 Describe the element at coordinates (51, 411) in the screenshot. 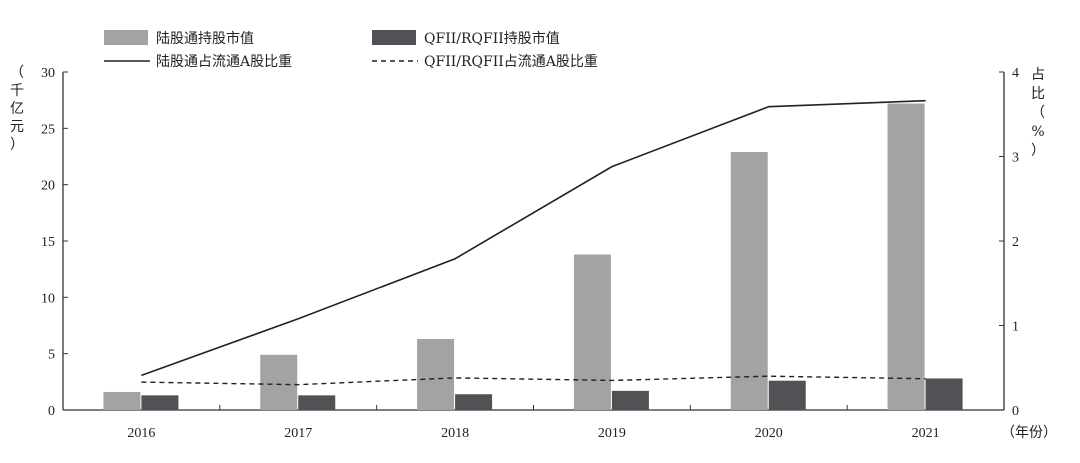

I see `left-tick-label: 0` at that location.